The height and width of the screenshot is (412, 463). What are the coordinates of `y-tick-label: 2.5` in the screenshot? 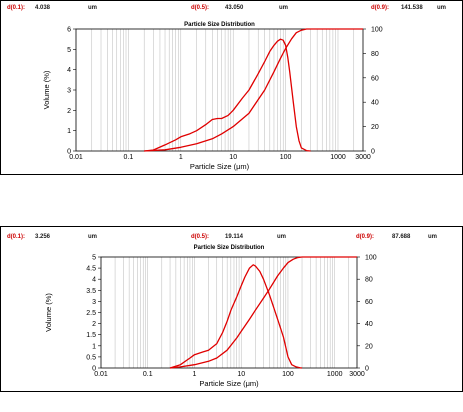 It's located at (91, 313).